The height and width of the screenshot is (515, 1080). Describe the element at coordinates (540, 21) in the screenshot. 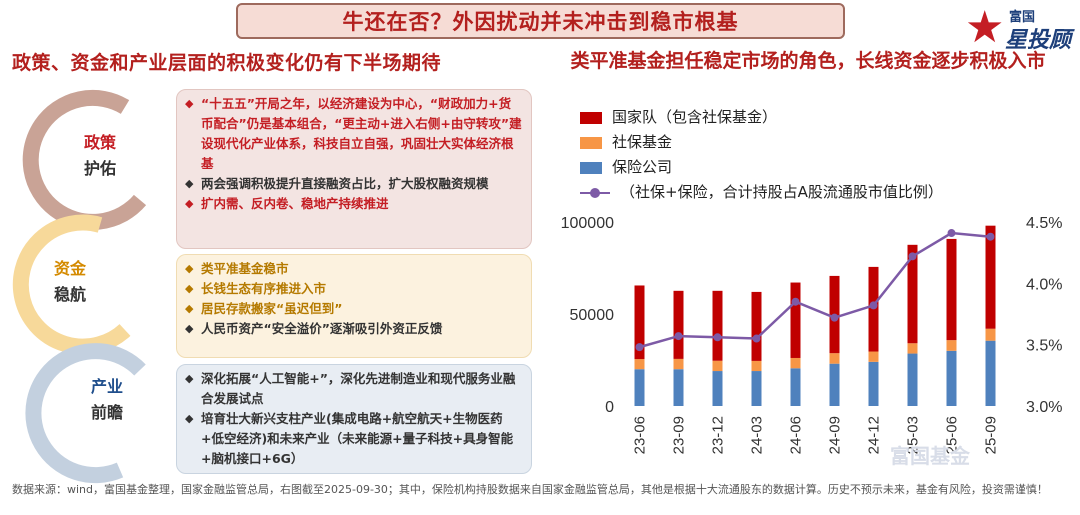

I see `page-title: 牛还在否？外因扰动并未冲击到稳市根基` at that location.